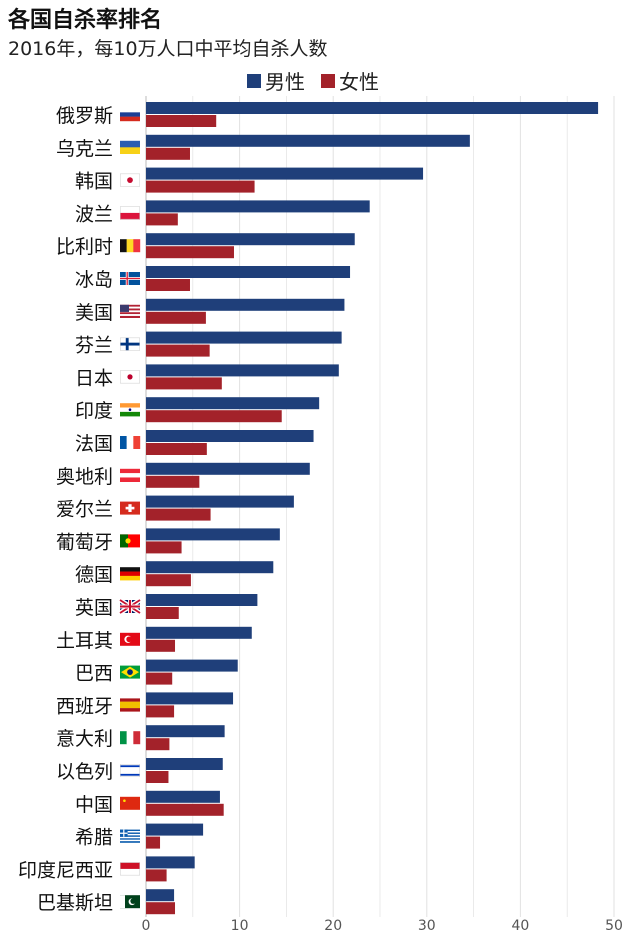 This screenshot has width=640, height=935. What do you see at coordinates (84, 510) in the screenshot?
I see `country-label: 爱尔兰` at bounding box center [84, 510].